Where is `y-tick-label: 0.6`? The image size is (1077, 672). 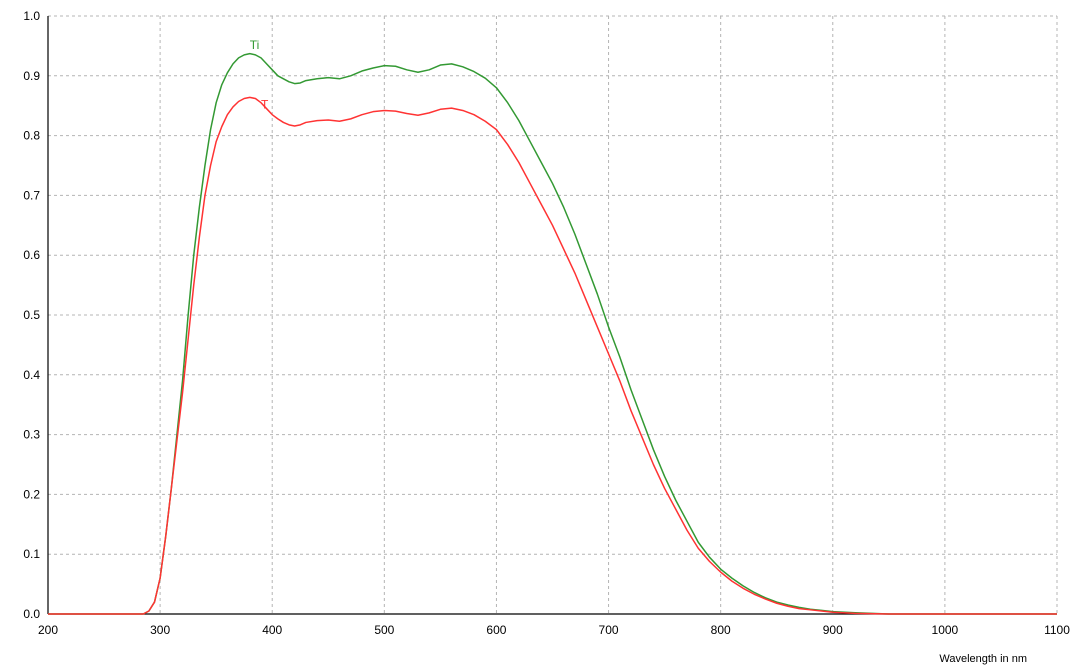
y-tick-label: 0.6 is located at coordinates (31, 255).